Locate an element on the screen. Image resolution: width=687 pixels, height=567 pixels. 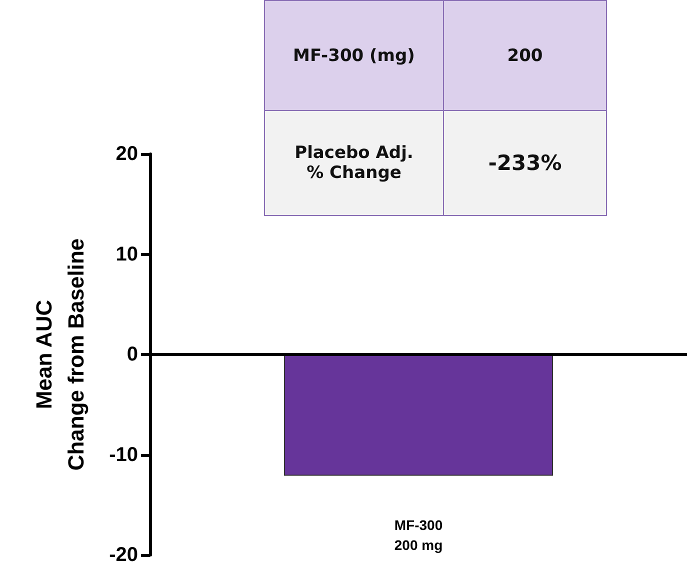
y-axis-title: Mean AUC Change from Baseline is located at coordinates (60, 354).